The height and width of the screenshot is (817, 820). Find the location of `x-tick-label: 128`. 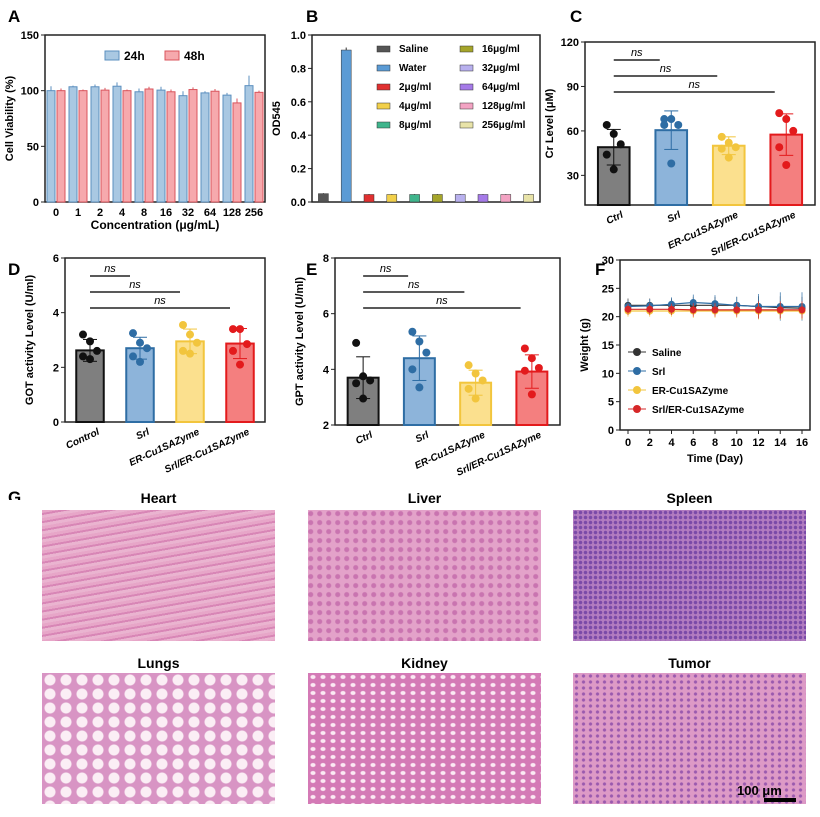

x-tick-label: 128 is located at coordinates (232, 213).